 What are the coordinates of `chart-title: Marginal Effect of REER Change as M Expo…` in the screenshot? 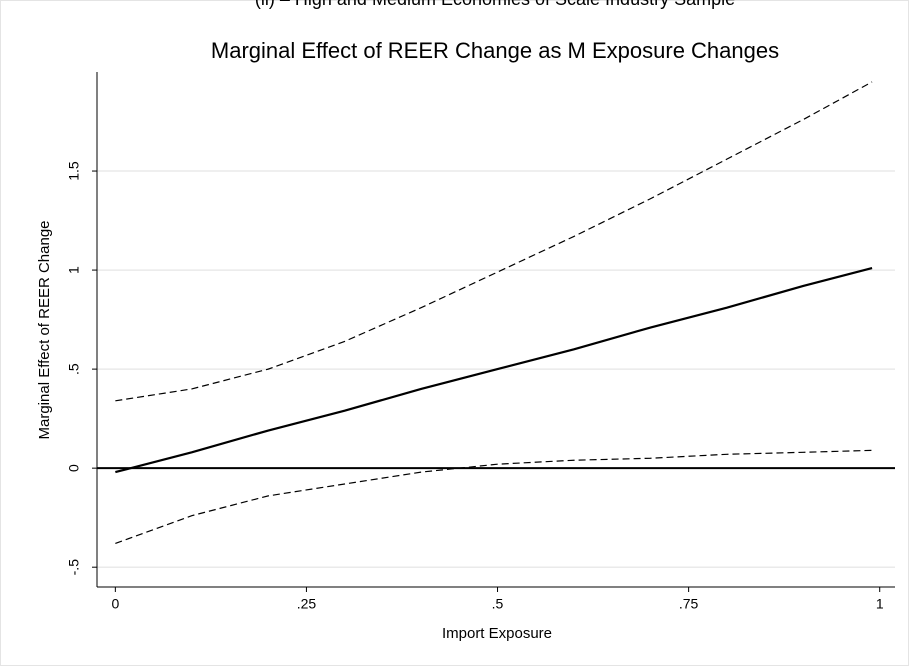 It's located at (495, 50).